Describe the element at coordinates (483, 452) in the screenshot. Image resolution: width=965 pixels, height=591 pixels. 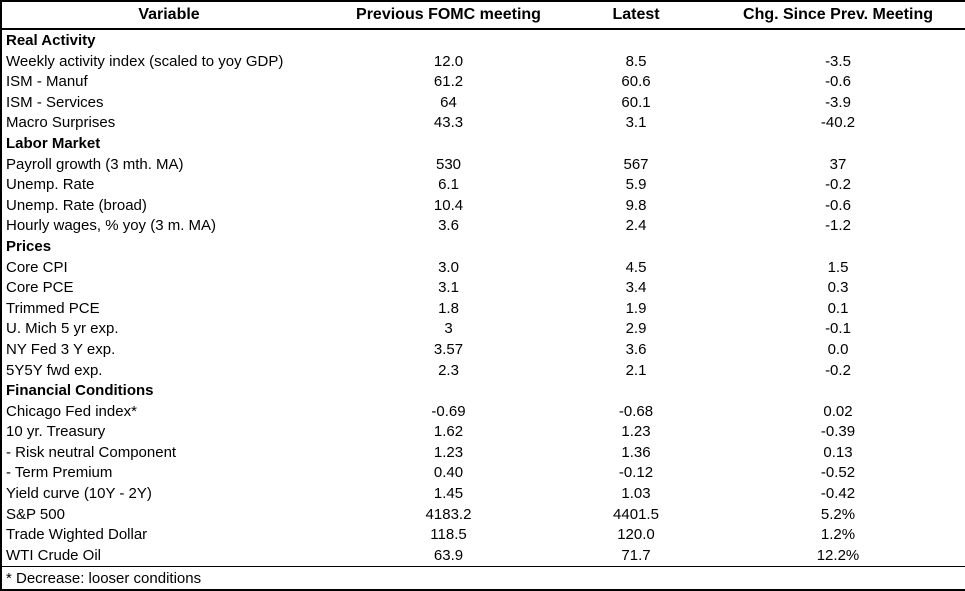
I see `table-row: - Risk neutral Component 1.23 1.36 0.13` at that location.